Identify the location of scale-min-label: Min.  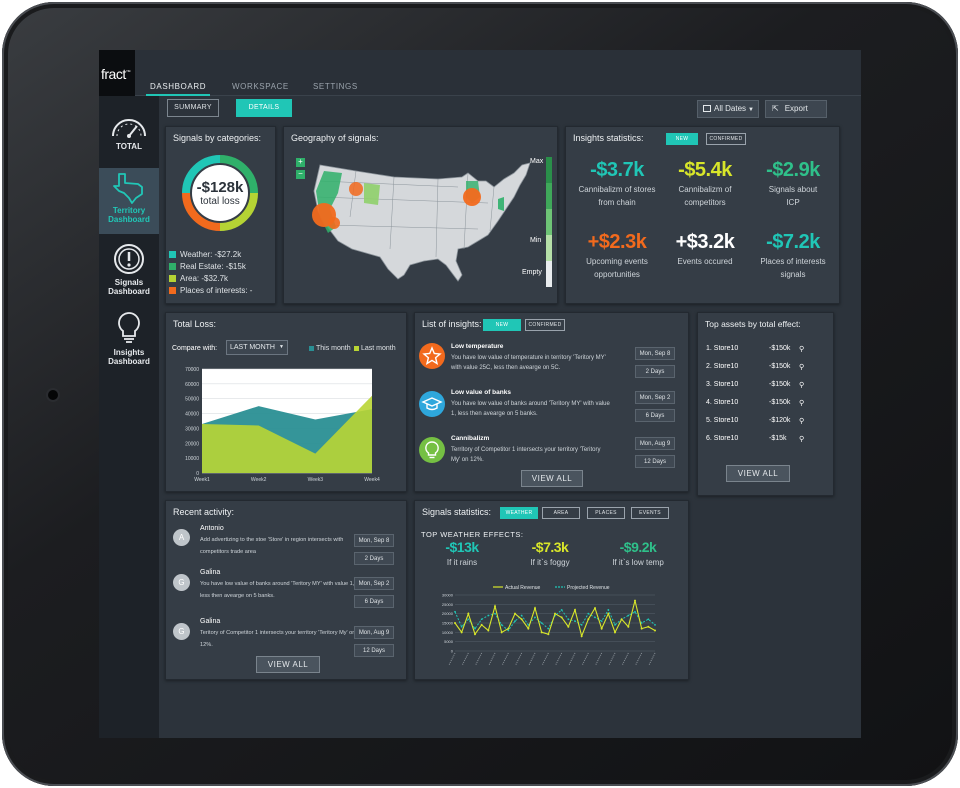
(536, 240).